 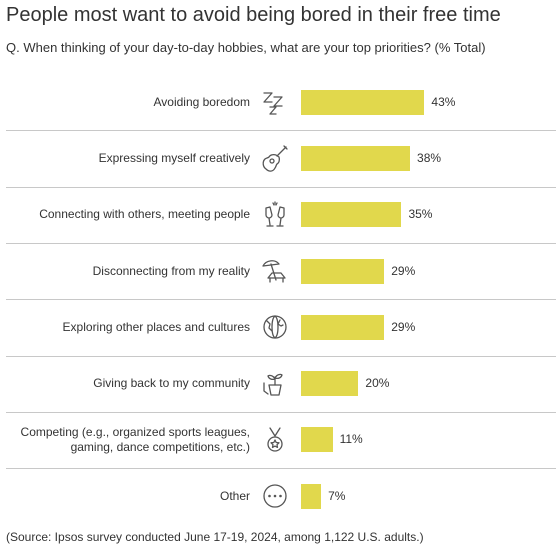 I want to click on category-label: Exploring other places and cultures, so click(x=156, y=327).